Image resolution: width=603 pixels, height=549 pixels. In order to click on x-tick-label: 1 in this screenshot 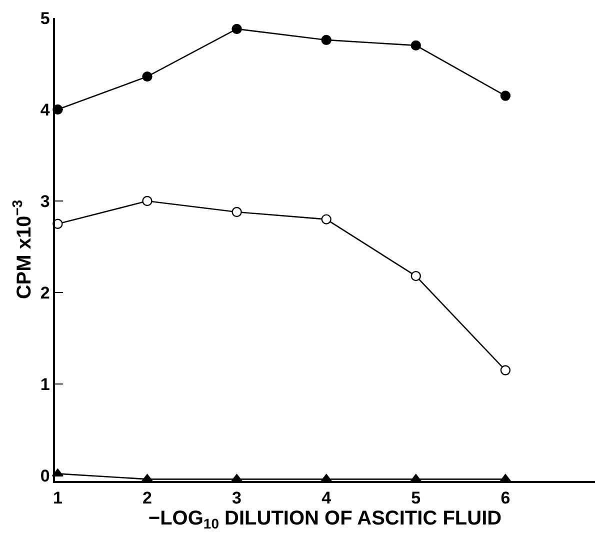, I will do `click(57, 498)`.